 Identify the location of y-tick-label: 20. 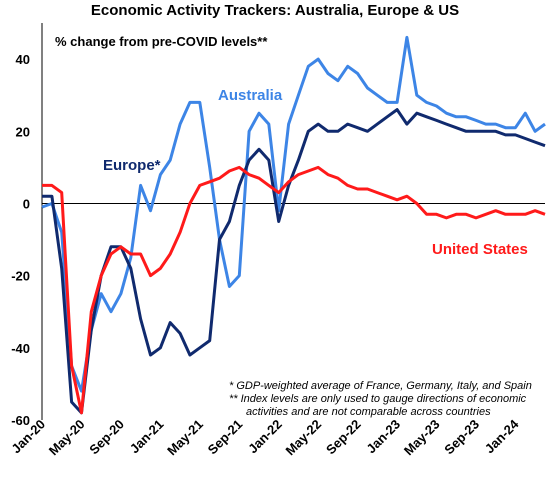
(23, 131).